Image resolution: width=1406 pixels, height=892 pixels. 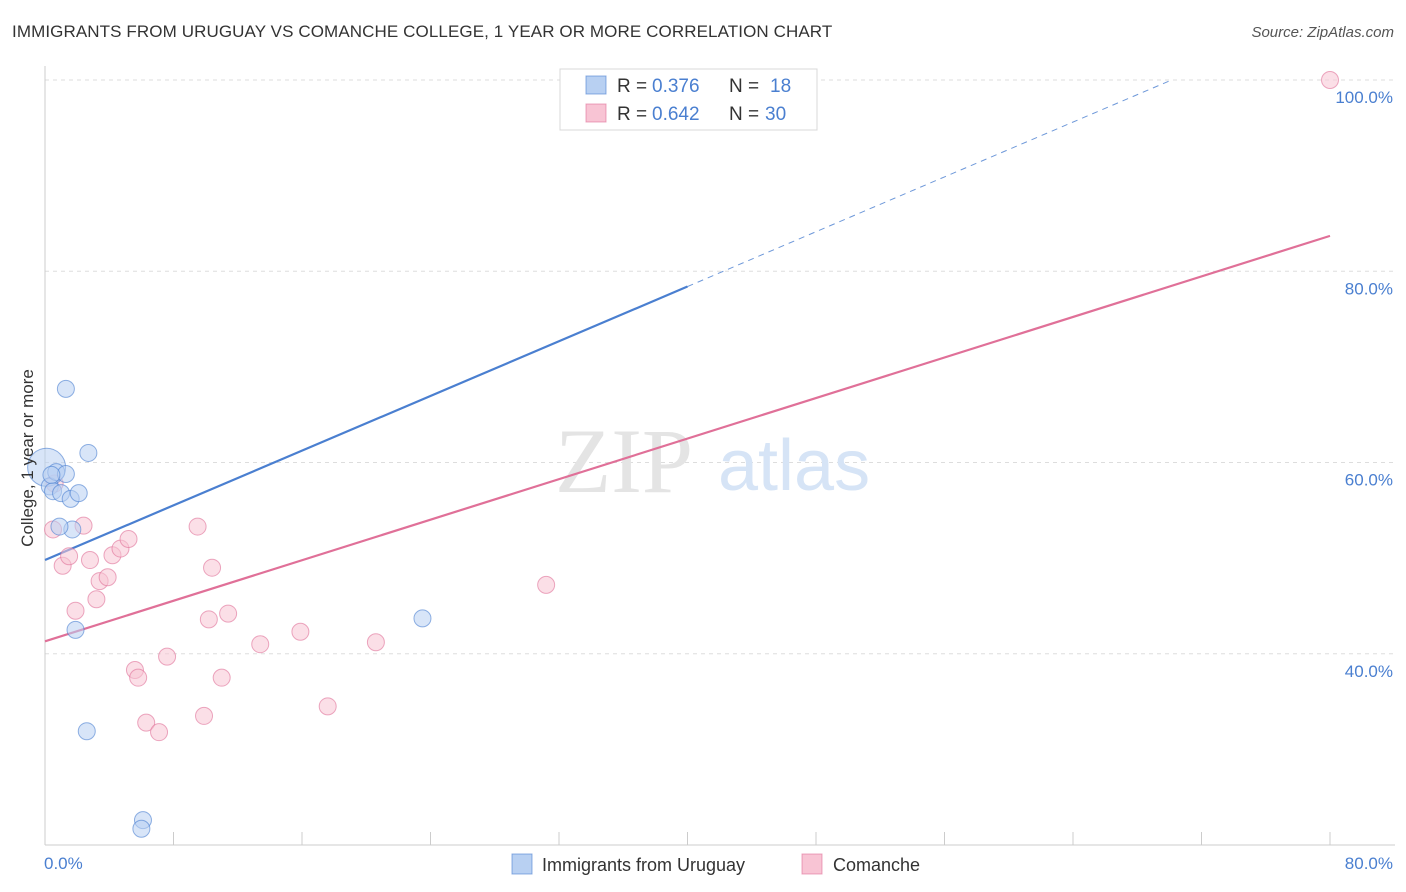 I want to click on series-legend-swatch-uruguay, so click(x=522, y=864).